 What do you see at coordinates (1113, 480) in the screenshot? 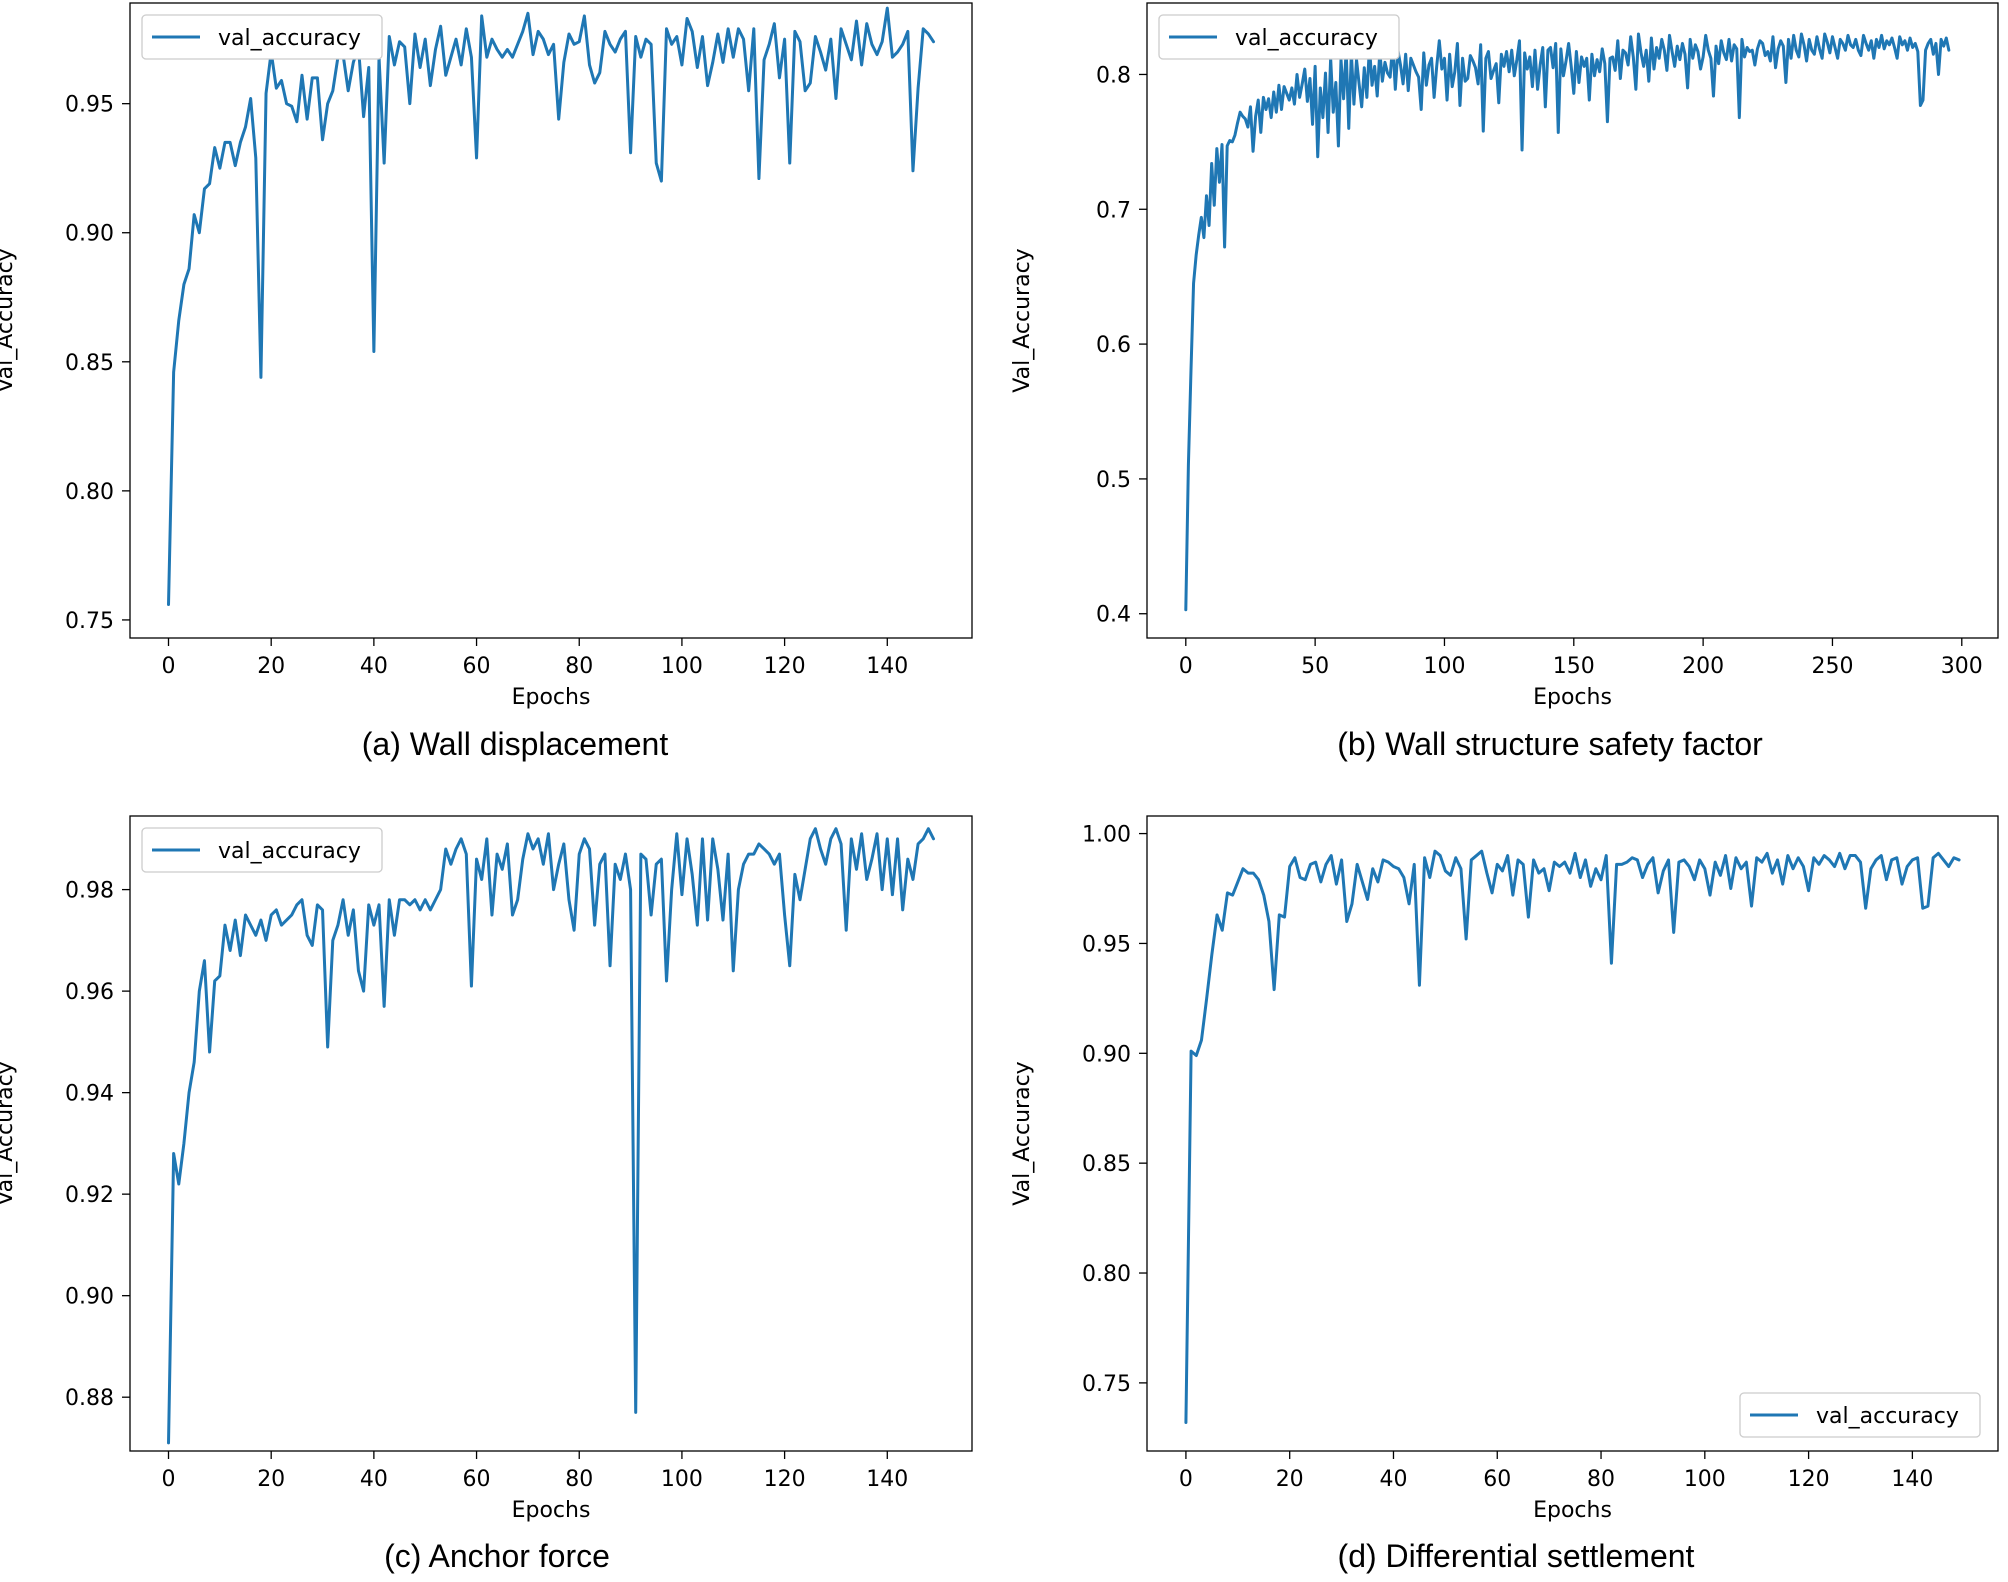
I see `y-tick-label: 0.5` at bounding box center [1113, 480].